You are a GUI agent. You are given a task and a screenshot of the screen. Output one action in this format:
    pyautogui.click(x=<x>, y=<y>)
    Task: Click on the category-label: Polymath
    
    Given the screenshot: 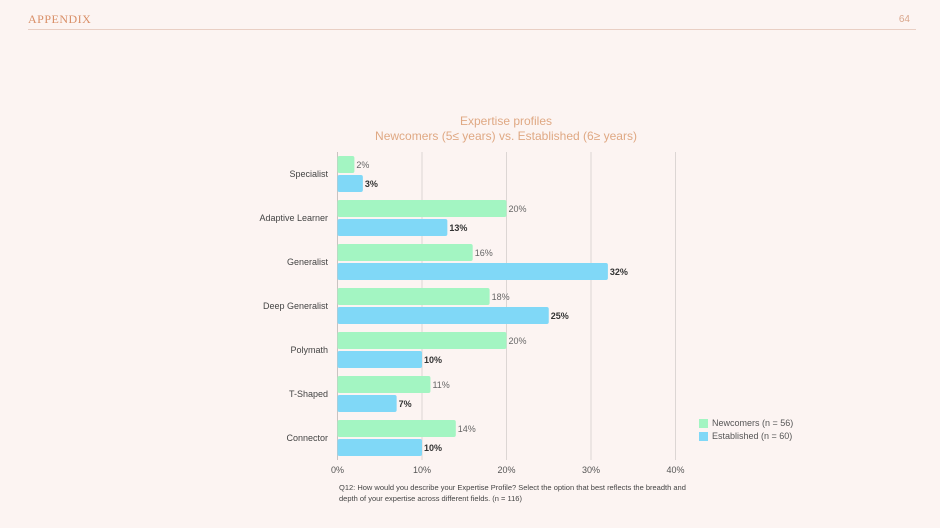 What is the action you would take?
    pyautogui.click(x=309, y=350)
    